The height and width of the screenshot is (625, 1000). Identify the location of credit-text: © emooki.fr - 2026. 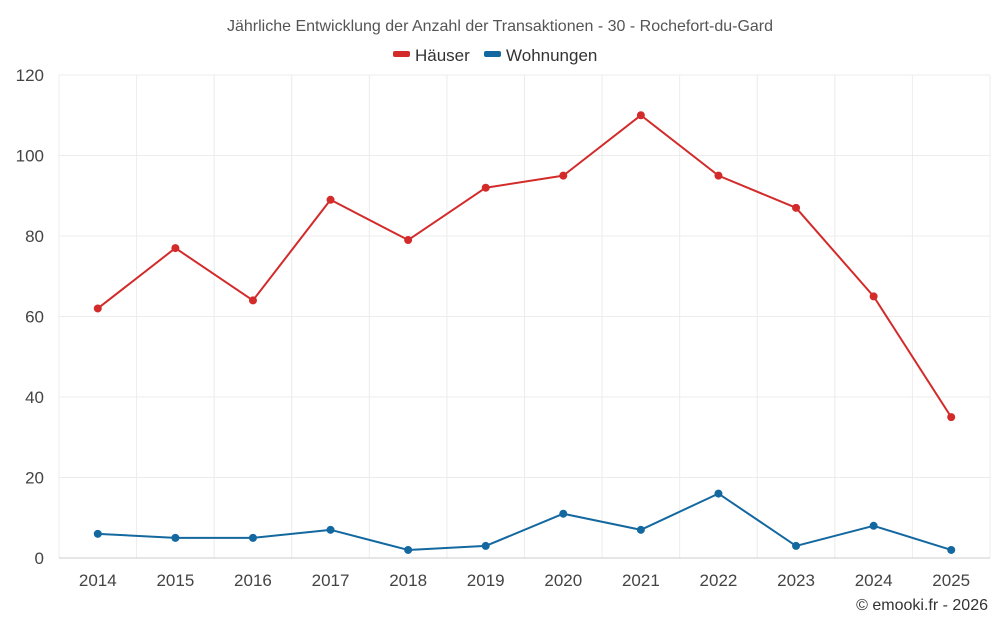
(922, 605).